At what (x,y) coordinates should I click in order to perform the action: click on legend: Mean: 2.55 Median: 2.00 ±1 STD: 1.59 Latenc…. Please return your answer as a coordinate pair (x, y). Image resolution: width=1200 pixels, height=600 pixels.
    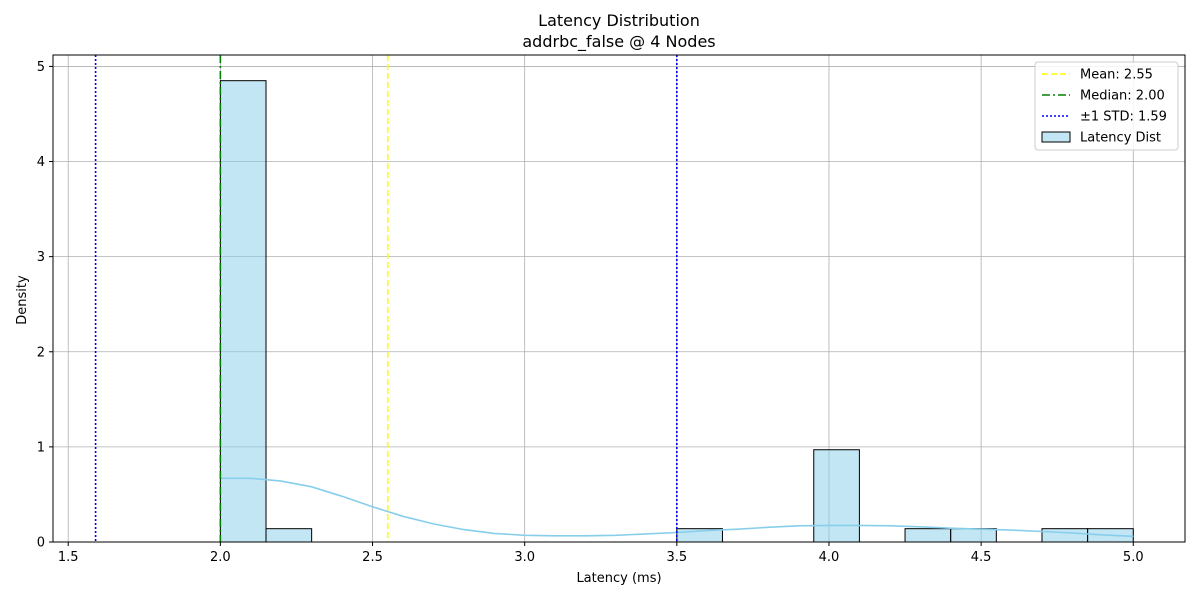
    Looking at the image, I should click on (1106, 106).